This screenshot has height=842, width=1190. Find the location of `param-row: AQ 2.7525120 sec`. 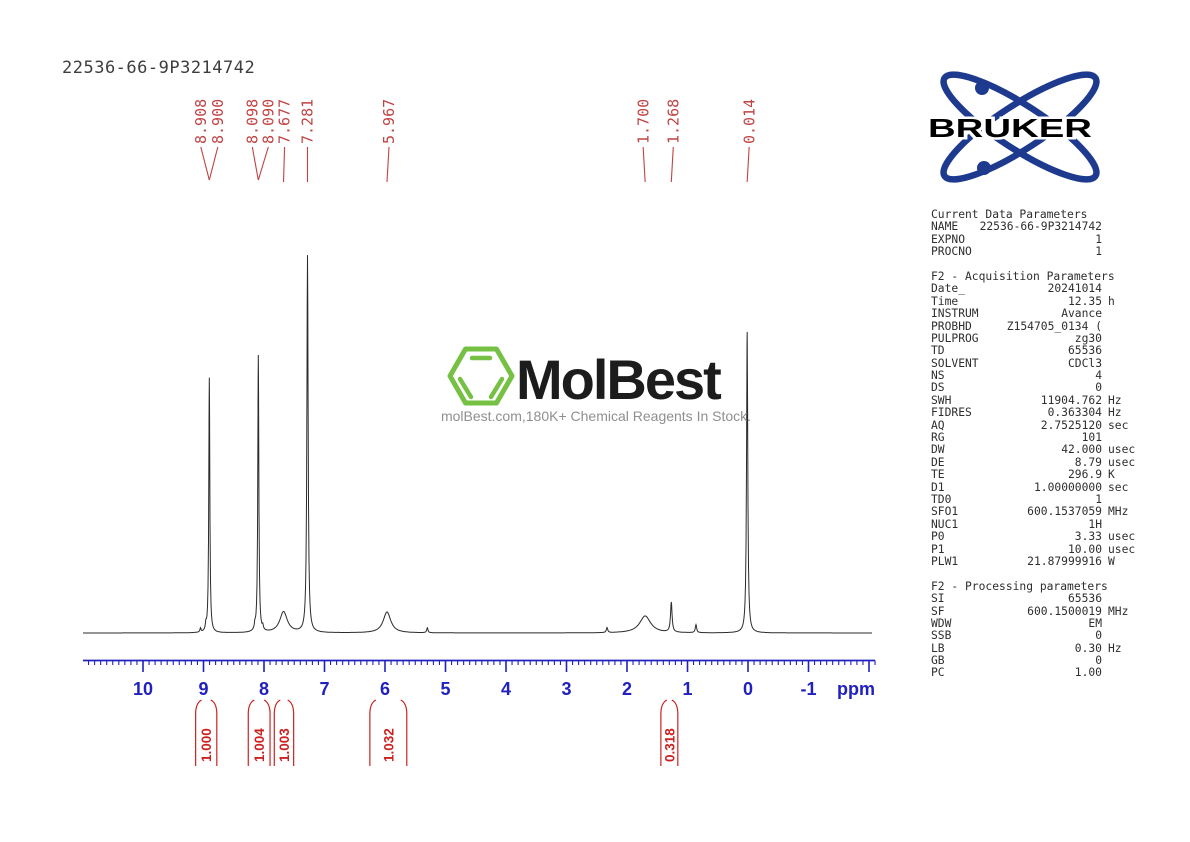

param-row: AQ 2.7525120 sec is located at coordinates (1051, 425).